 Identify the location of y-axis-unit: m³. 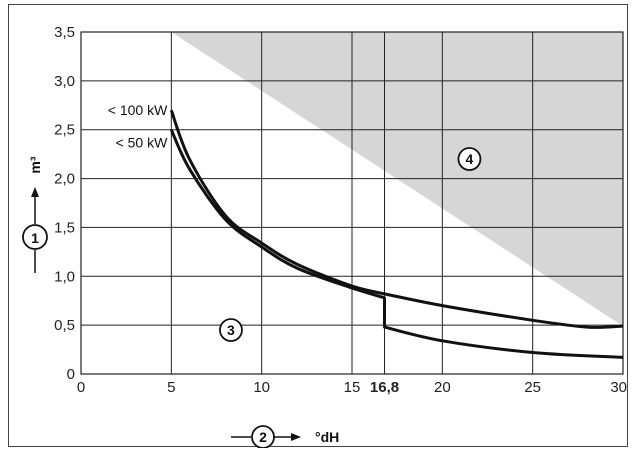
(35, 164).